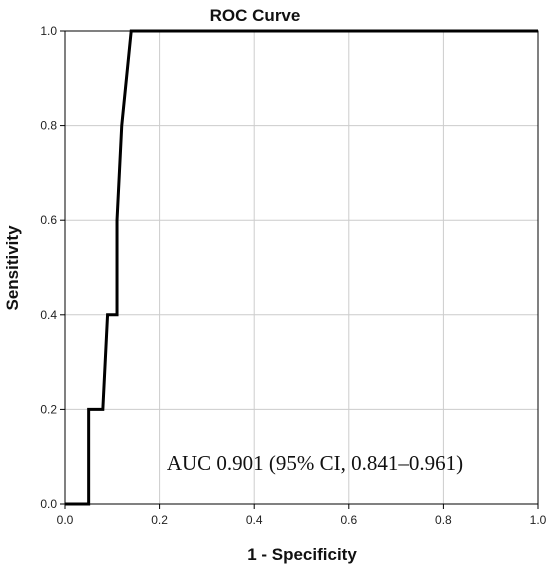  What do you see at coordinates (538, 520) in the screenshot?
I see `x-tick-label: 1.0` at bounding box center [538, 520].